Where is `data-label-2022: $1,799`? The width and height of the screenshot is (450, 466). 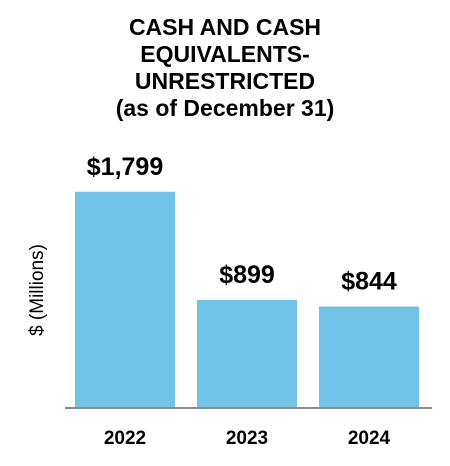 data-label-2022: $1,799 is located at coordinates (125, 167).